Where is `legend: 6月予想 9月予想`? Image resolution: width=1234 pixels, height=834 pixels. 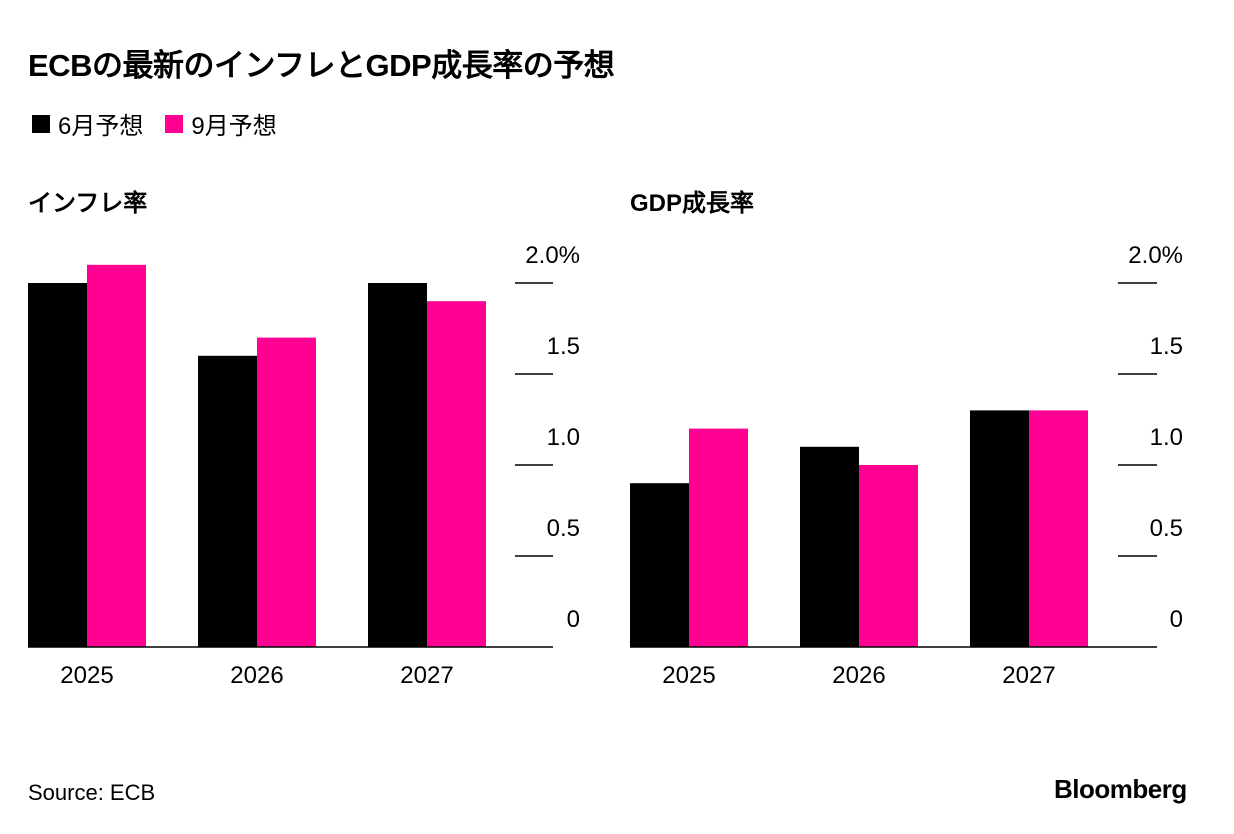
legend: 6月予想 9月予想 is located at coordinates (165, 123).